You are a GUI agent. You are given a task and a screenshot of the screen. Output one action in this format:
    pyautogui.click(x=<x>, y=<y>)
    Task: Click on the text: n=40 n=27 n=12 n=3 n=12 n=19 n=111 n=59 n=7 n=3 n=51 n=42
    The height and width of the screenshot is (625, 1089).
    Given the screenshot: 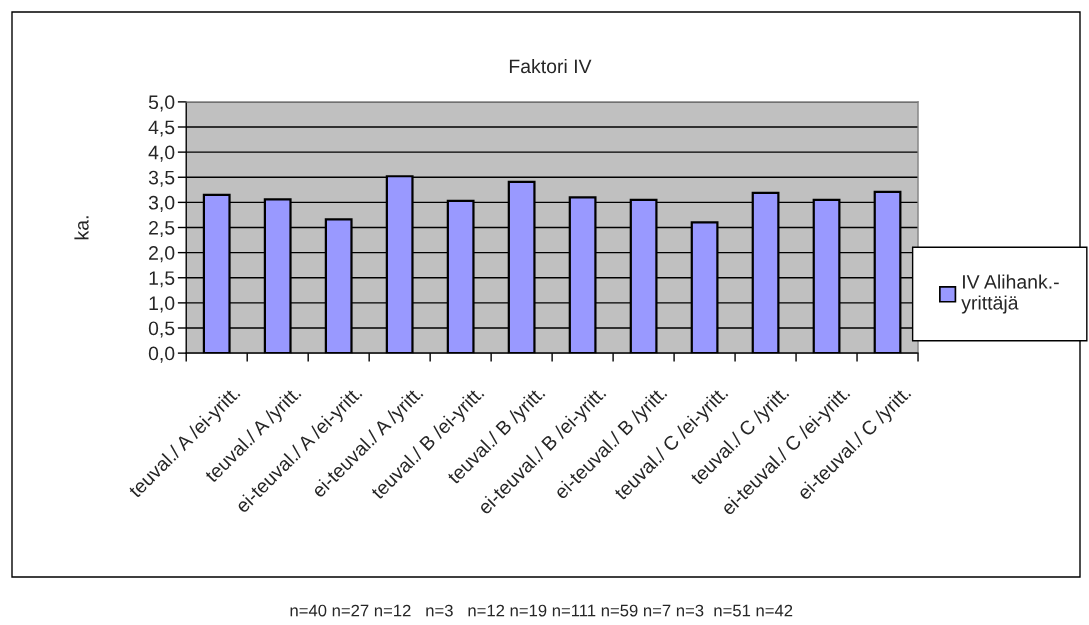 What is the action you would take?
    pyautogui.click(x=541, y=610)
    